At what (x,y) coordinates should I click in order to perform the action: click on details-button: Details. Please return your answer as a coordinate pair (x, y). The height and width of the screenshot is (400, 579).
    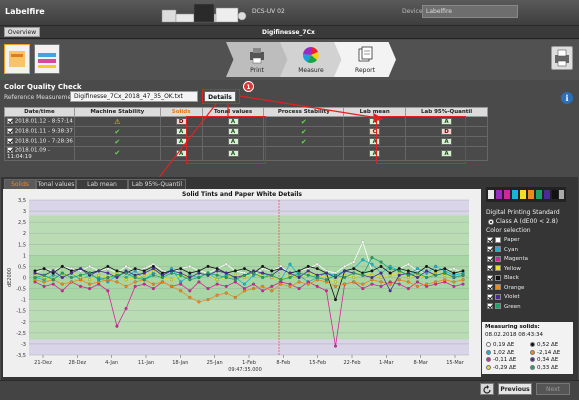
    Looking at the image, I should click on (220, 96).